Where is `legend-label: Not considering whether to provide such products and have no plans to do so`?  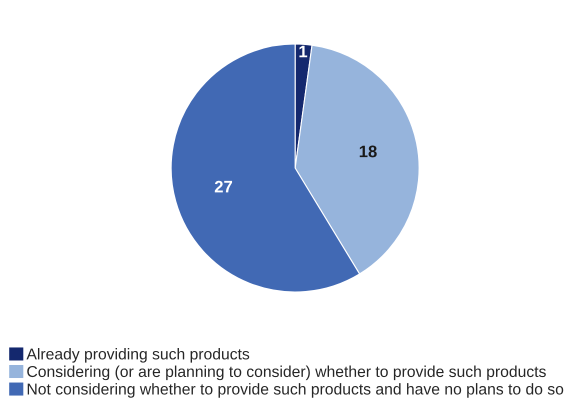
legend-label: Not considering whether to provide such products and have no plans to do so is located at coordinates (296, 390).